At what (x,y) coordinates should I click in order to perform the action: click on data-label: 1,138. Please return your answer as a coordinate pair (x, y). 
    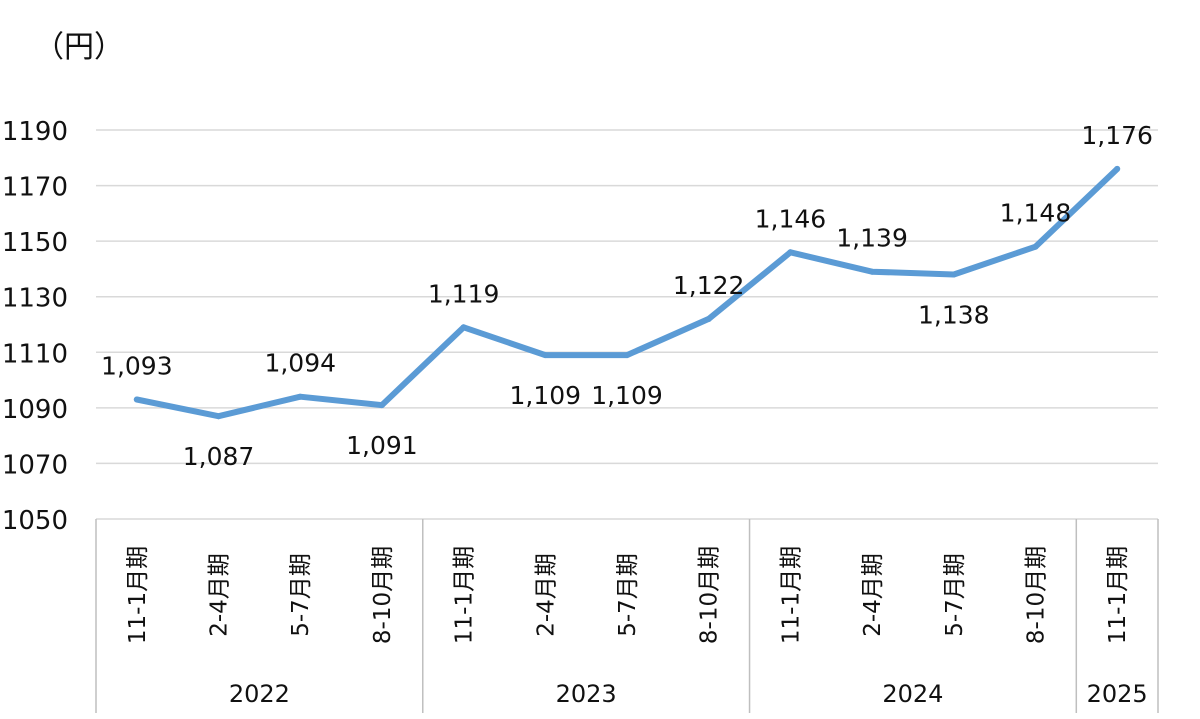
    Looking at the image, I should click on (954, 314).